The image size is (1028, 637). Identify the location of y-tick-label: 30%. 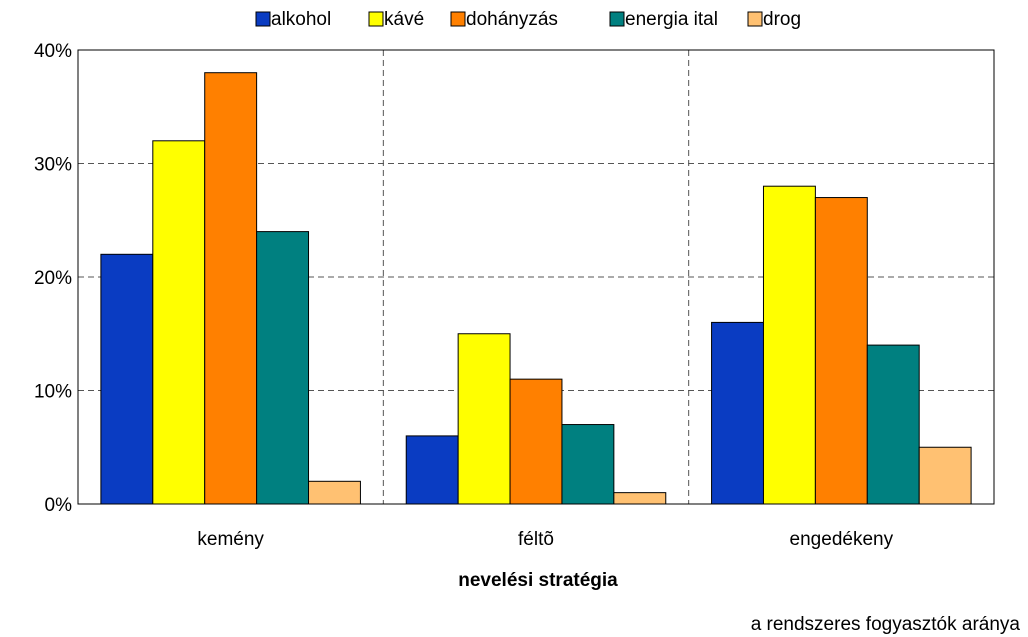
(53, 165).